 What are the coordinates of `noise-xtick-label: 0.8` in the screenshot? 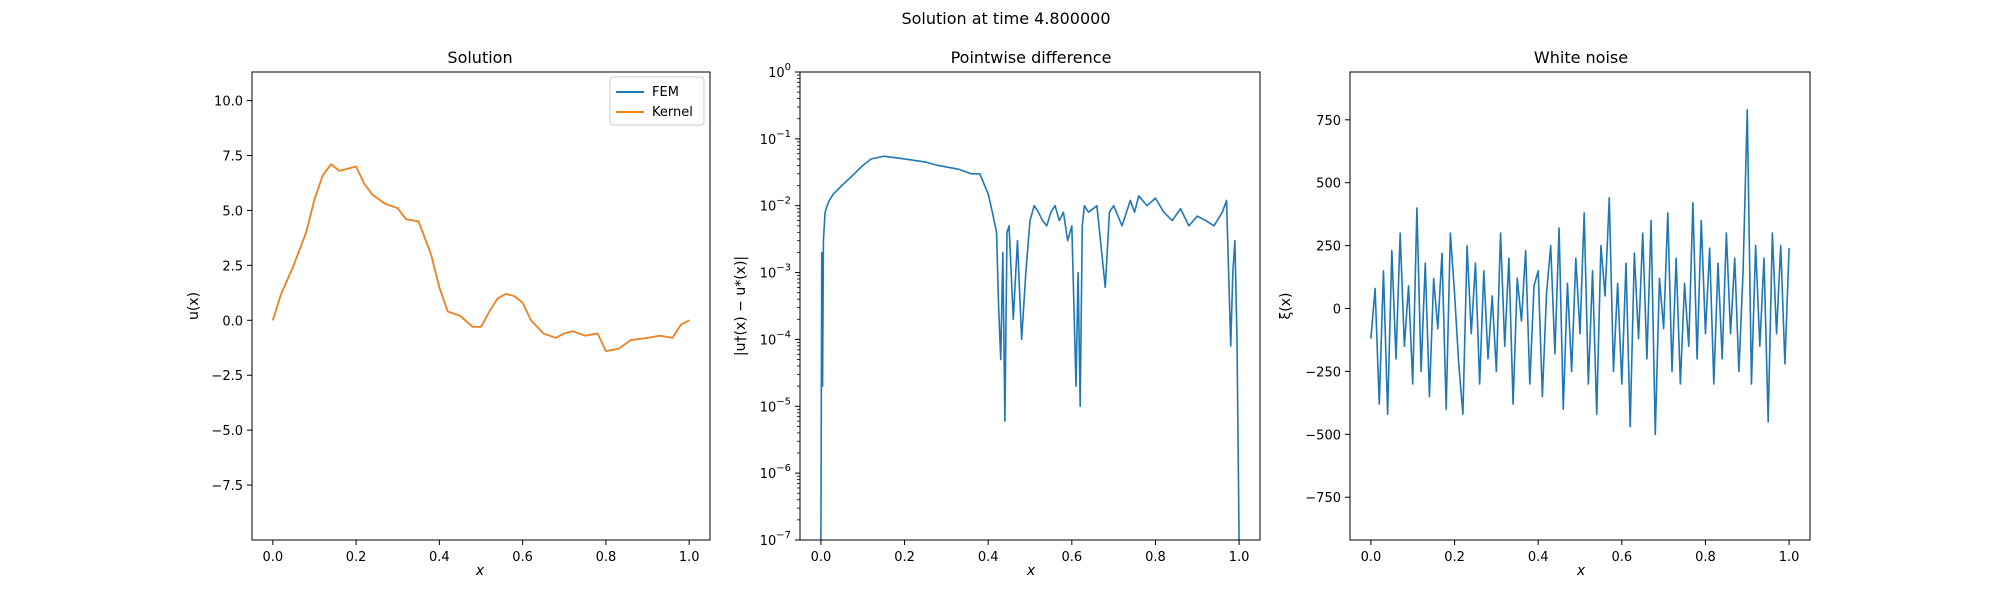 It's located at (1705, 557).